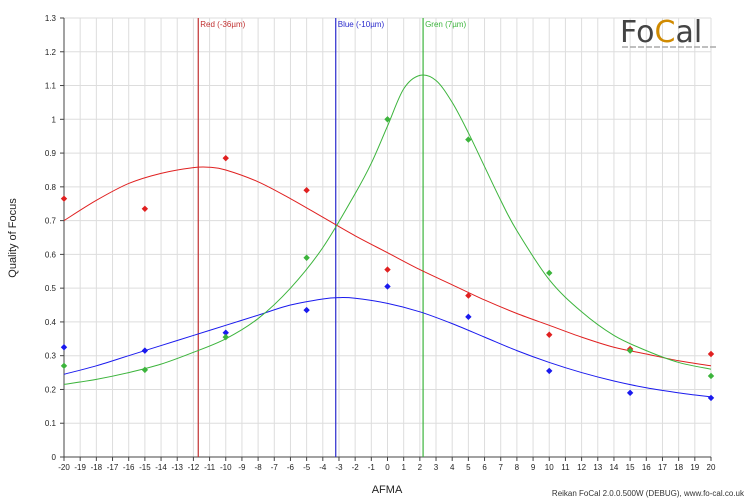 This screenshot has height=500, width=750. I want to click on x-tick-label-35: 15, so click(630, 467).